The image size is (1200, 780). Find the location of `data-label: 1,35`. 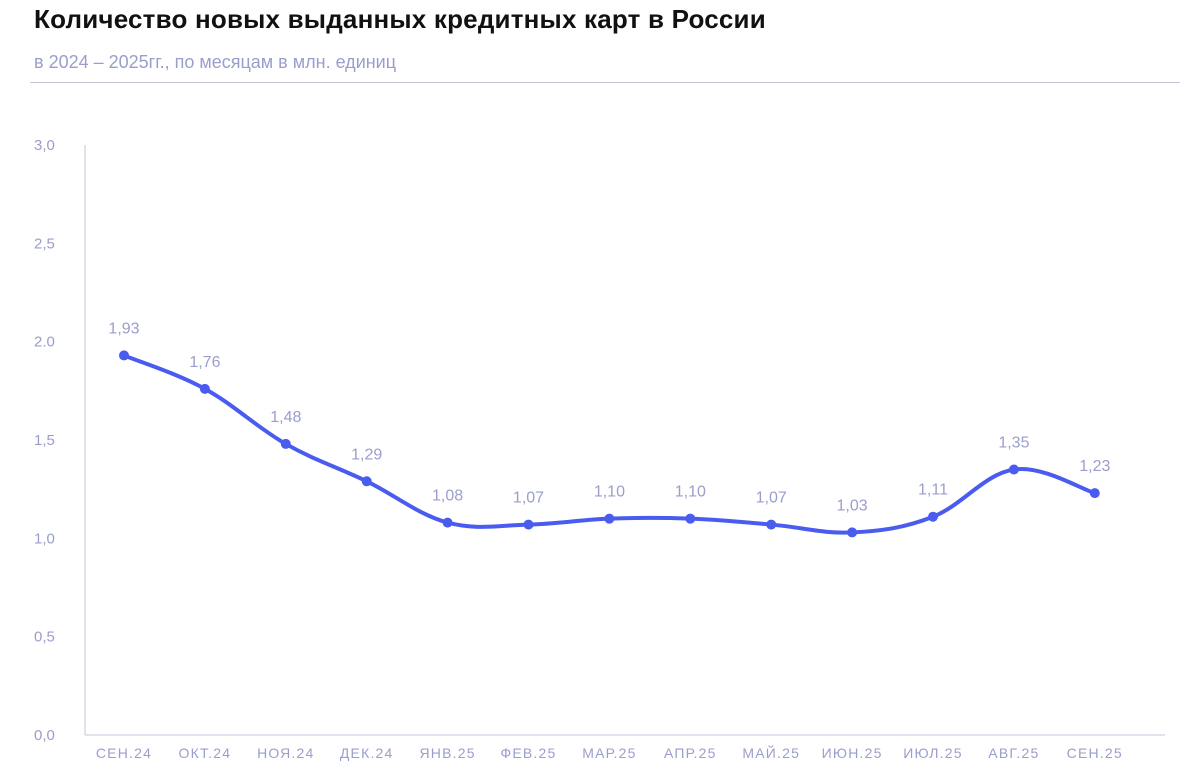

data-label: 1,35 is located at coordinates (1013, 443).